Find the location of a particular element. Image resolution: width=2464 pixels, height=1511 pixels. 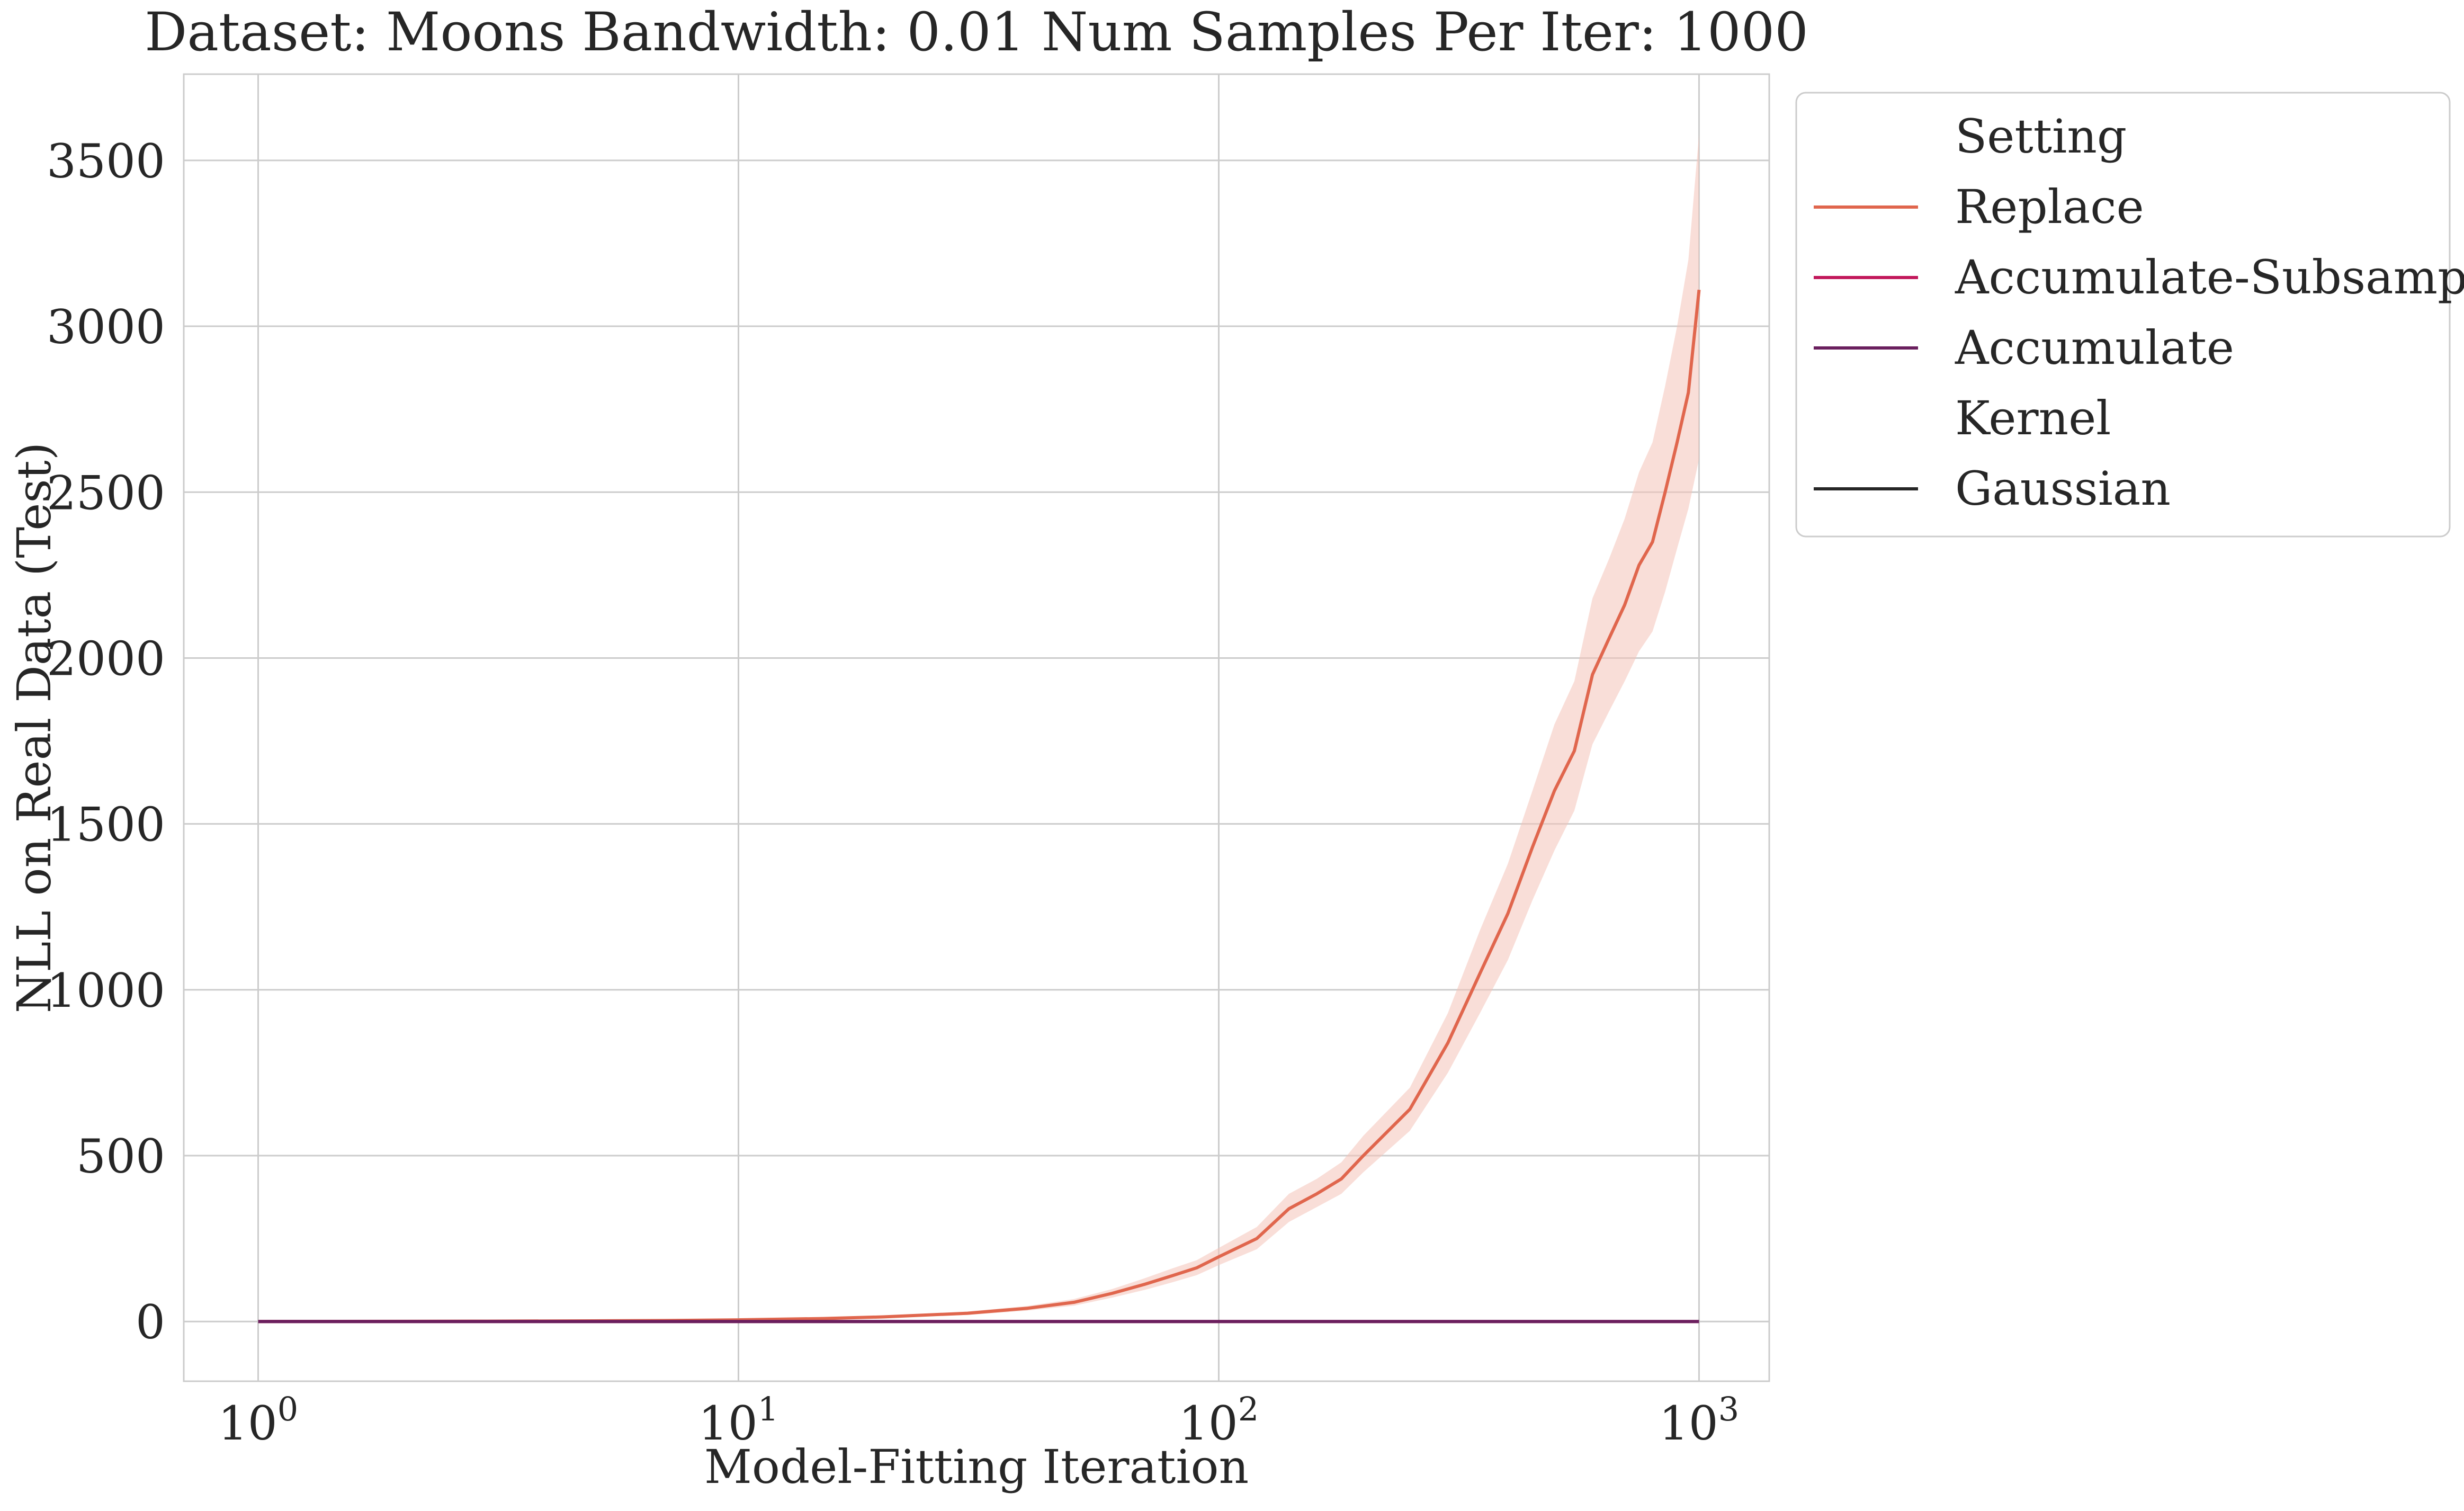

legend-label: Kernel is located at coordinates (2033, 418).